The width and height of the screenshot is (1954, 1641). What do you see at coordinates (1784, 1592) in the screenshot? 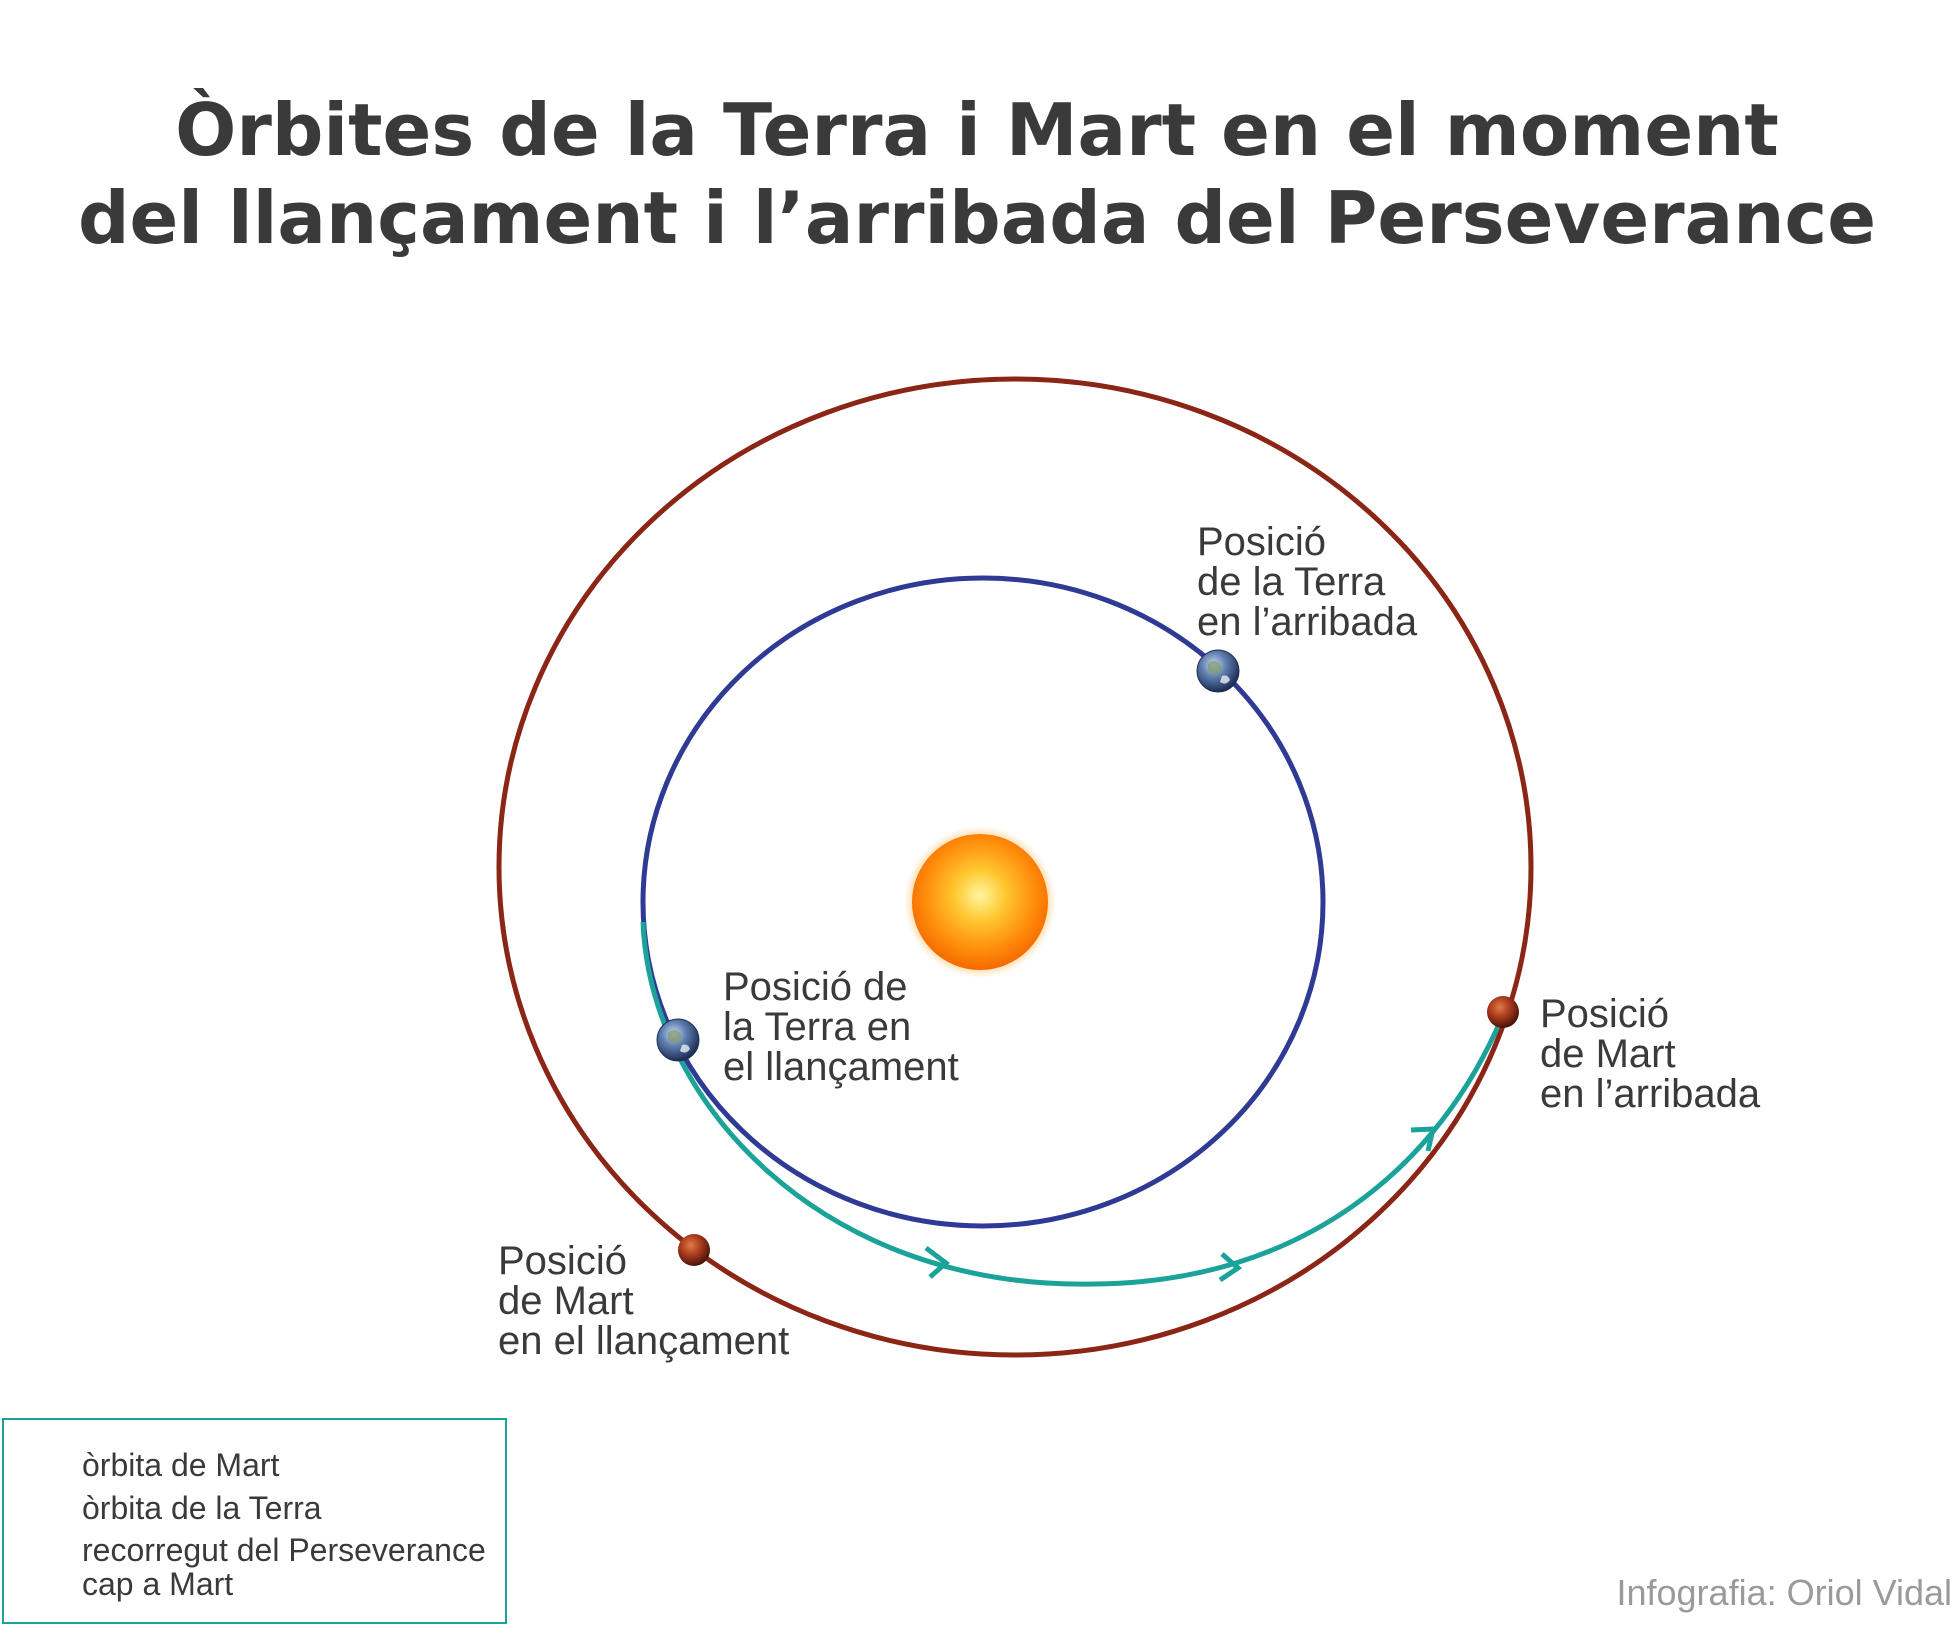
I see `credit: Infografia: Oriol Vidal` at bounding box center [1784, 1592].